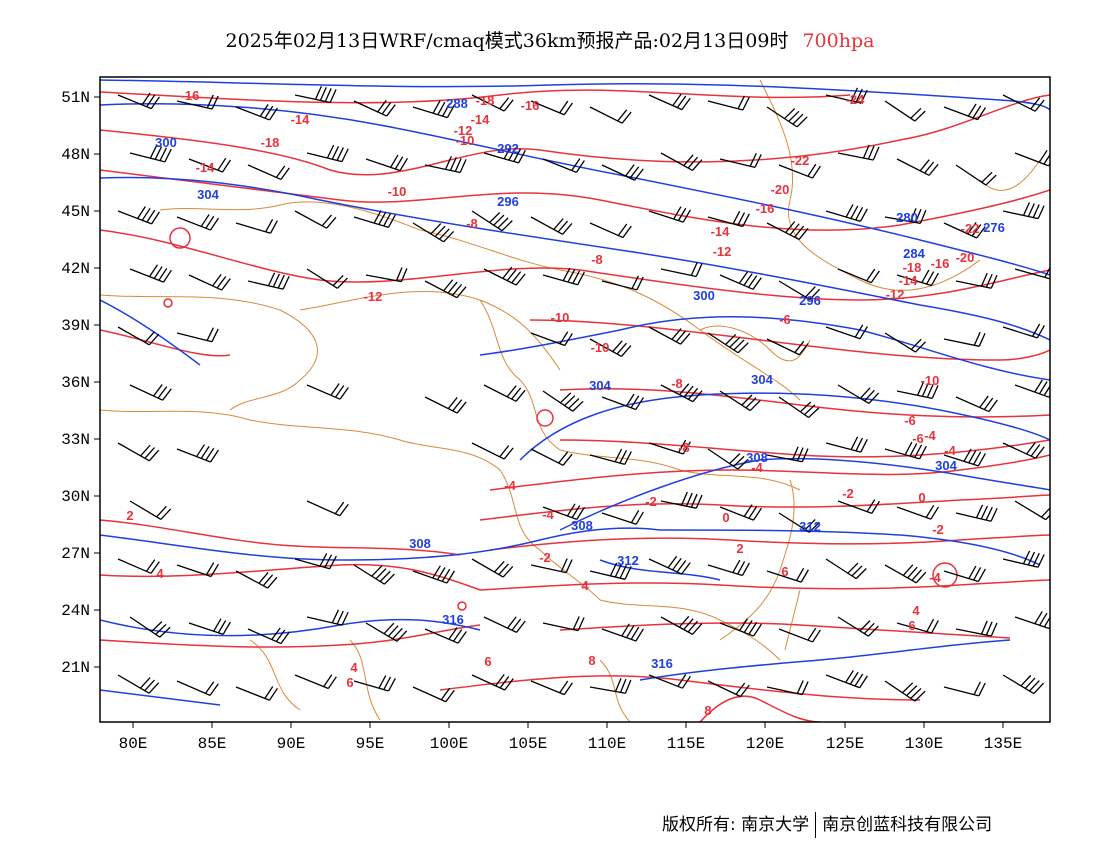  I want to click on temperature-label: -6, so click(918, 438).